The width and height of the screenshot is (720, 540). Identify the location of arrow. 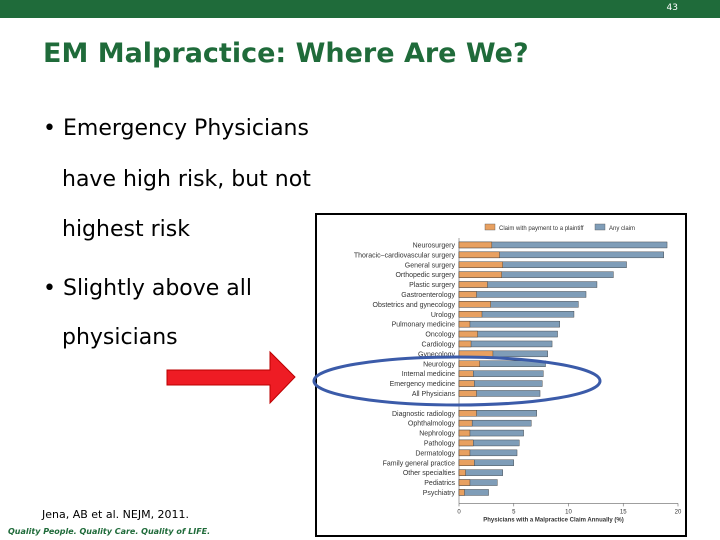
(231, 377).